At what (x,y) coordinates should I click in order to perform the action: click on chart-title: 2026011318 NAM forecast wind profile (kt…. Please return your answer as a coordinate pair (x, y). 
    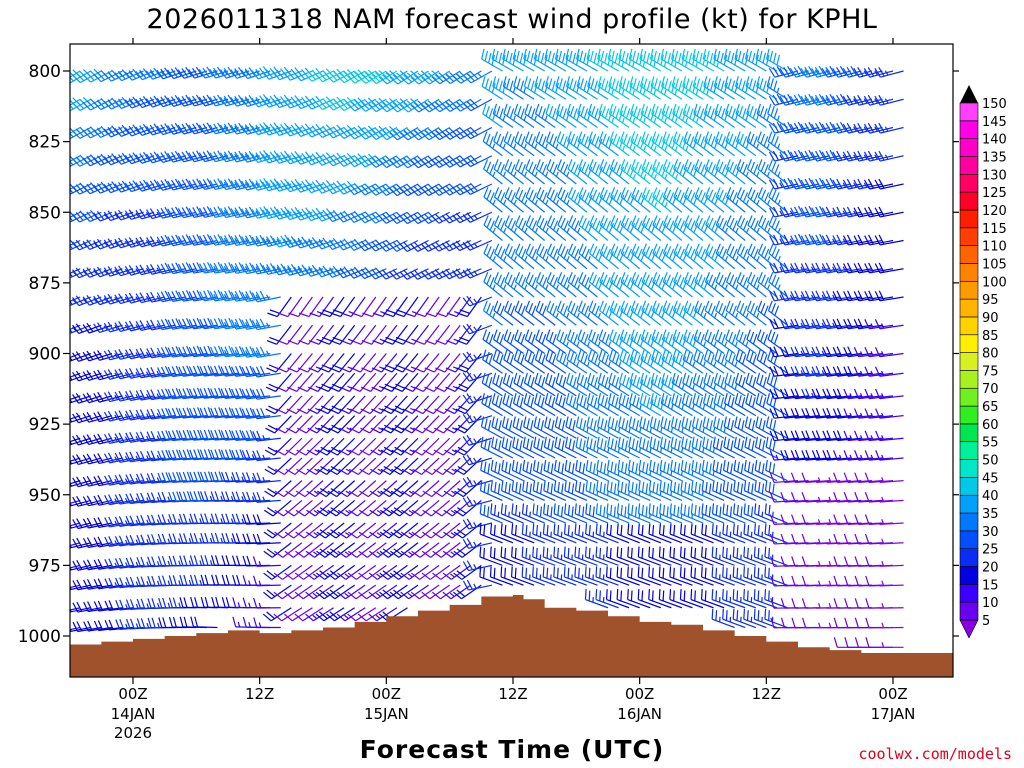
    Looking at the image, I should click on (512, 19).